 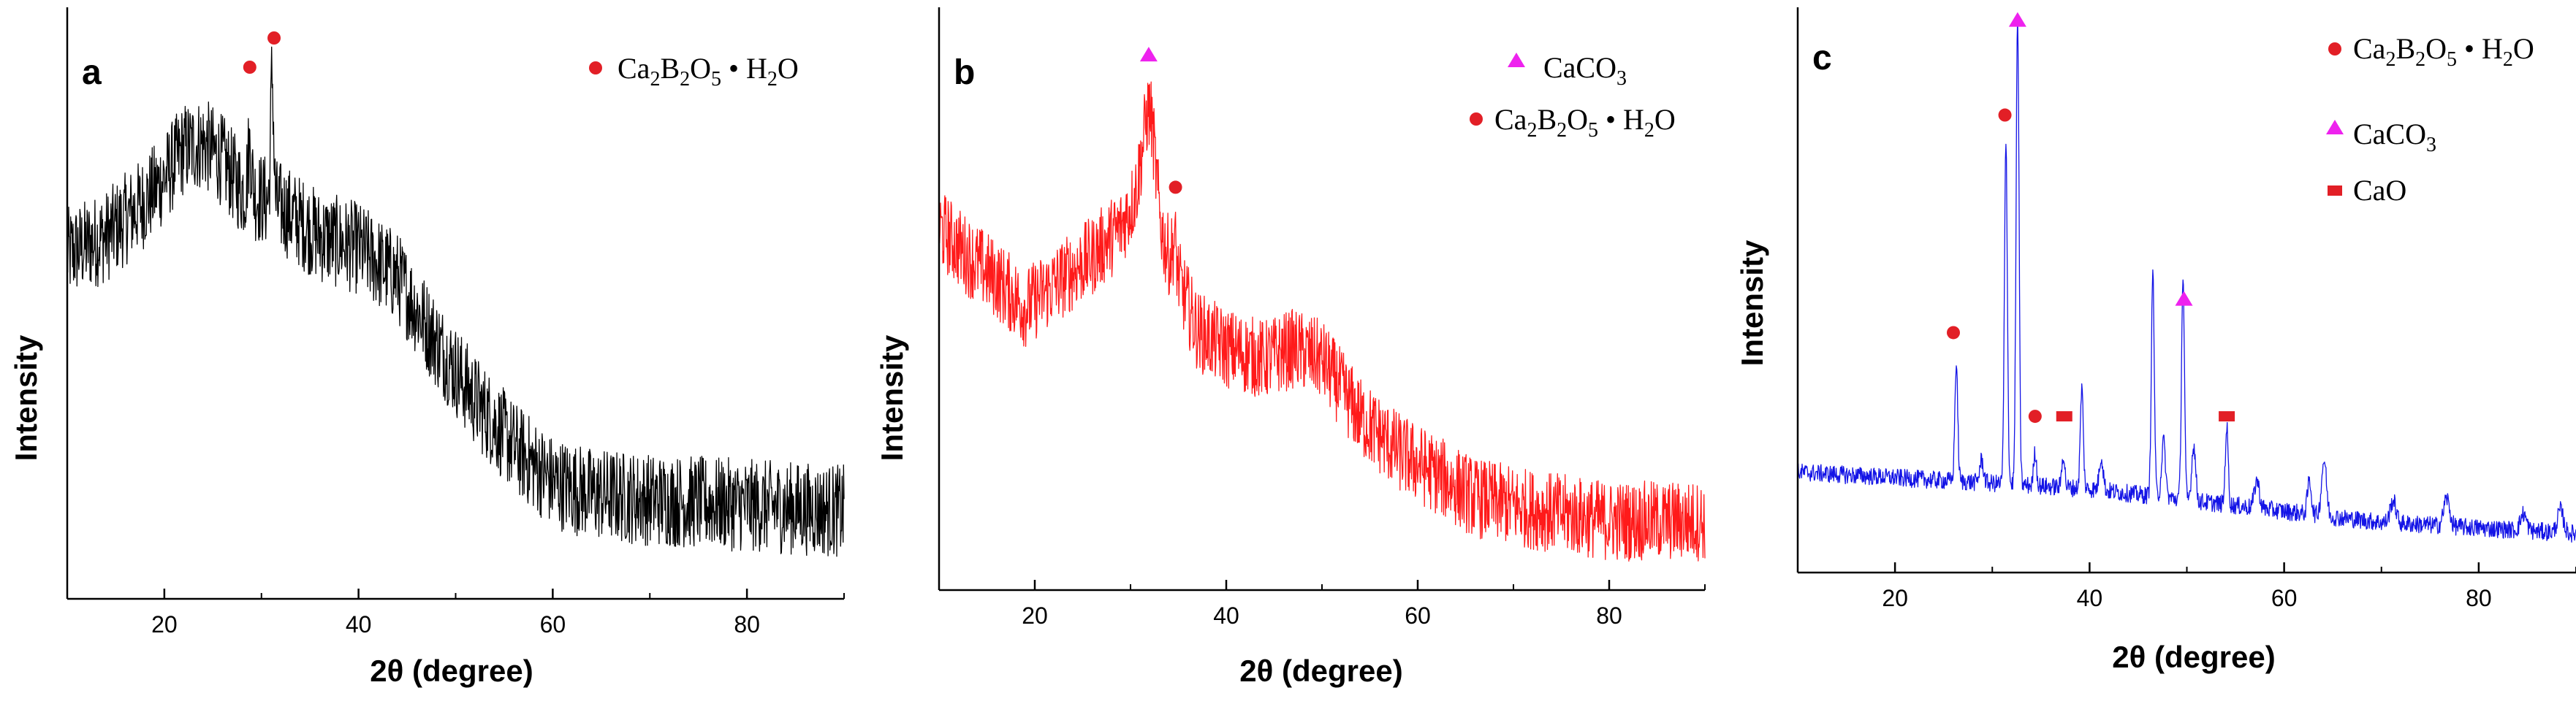 What do you see at coordinates (359, 624) in the screenshot?
I see `panel-a-x-tick-label: 40` at bounding box center [359, 624].